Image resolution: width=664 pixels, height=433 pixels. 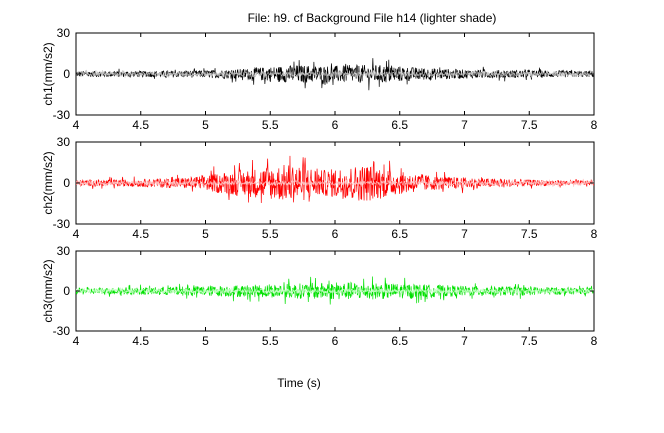 I want to click on y-axis-label: ch2(mm/s2), so click(x=48, y=182).